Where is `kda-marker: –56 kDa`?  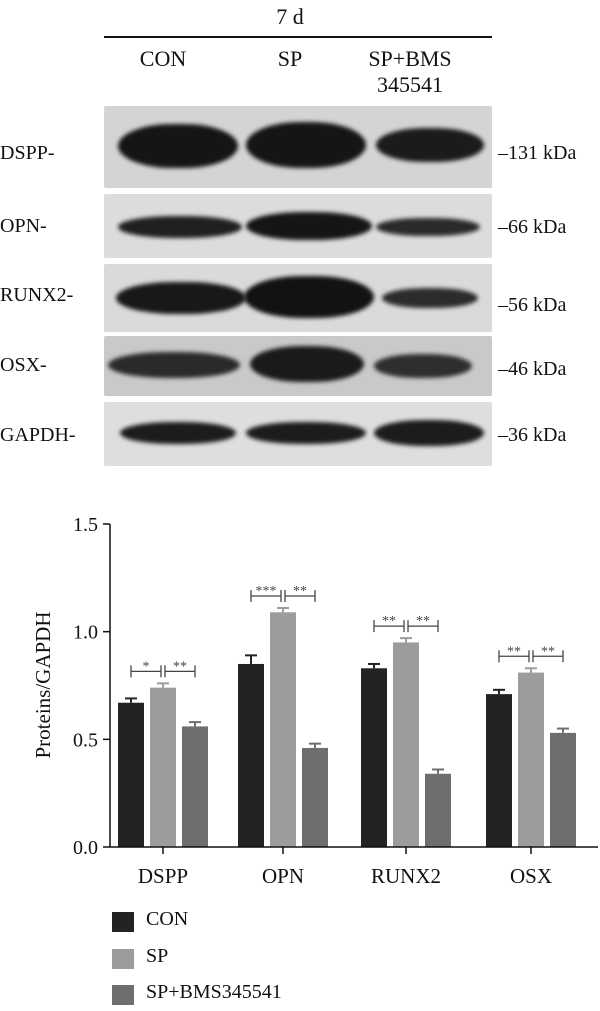
kda-marker: –56 kDa is located at coordinates (532, 305).